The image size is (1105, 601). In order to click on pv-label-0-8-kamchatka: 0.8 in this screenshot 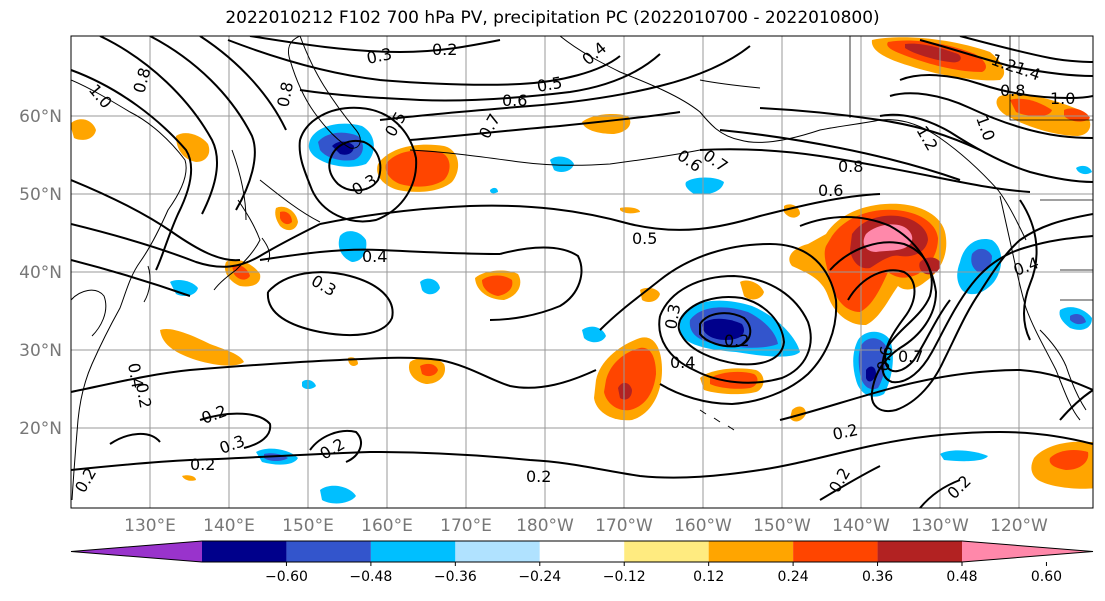, I will do `click(285, 94)`.